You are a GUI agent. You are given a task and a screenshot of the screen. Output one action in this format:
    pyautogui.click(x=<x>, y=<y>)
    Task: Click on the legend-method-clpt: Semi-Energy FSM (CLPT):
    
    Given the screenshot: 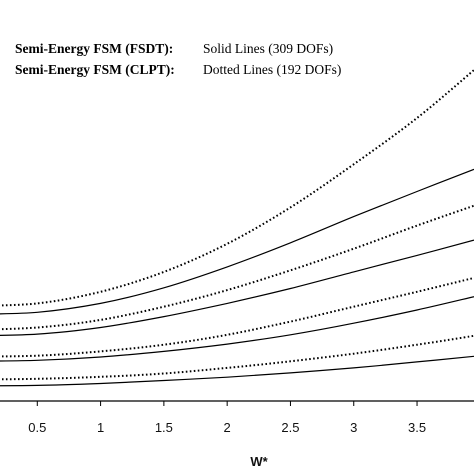 What is the action you would take?
    pyautogui.click(x=95, y=69)
    